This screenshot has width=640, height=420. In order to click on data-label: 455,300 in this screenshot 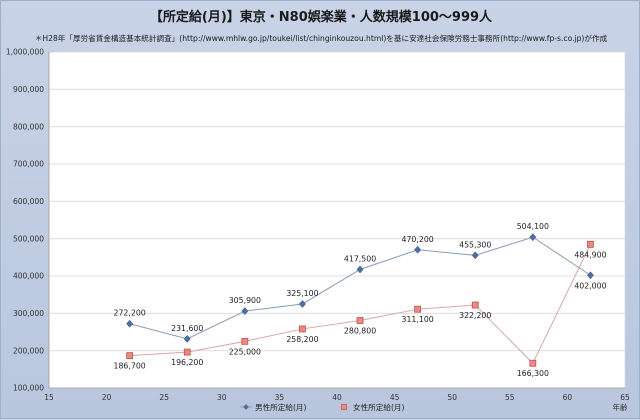, I will do `click(475, 244)`.